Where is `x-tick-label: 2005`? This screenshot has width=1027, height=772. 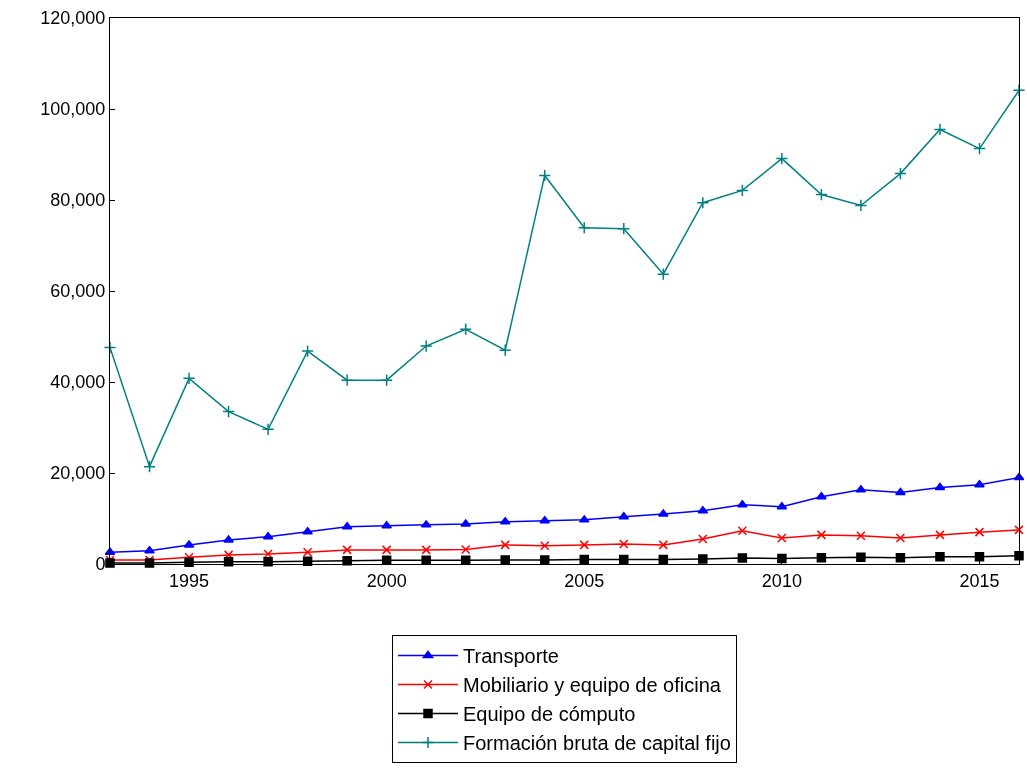 x-tick-label: 2005 is located at coordinates (584, 580).